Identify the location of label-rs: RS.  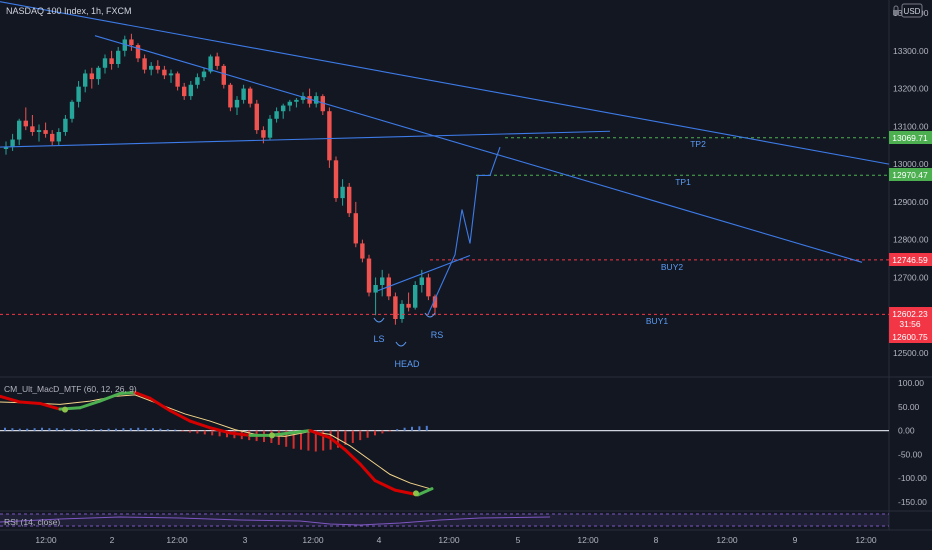
(437, 335).